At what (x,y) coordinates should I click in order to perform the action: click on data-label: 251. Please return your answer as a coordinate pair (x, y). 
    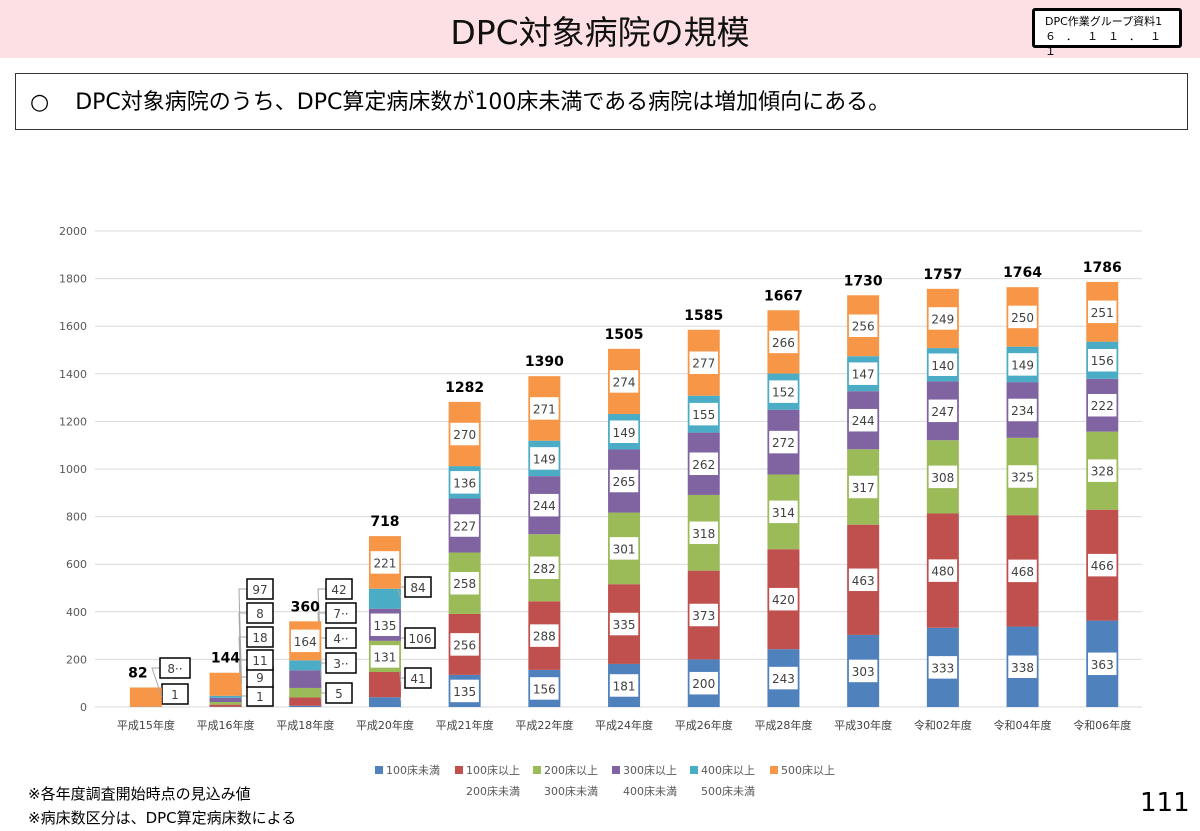
    Looking at the image, I should click on (1102, 313).